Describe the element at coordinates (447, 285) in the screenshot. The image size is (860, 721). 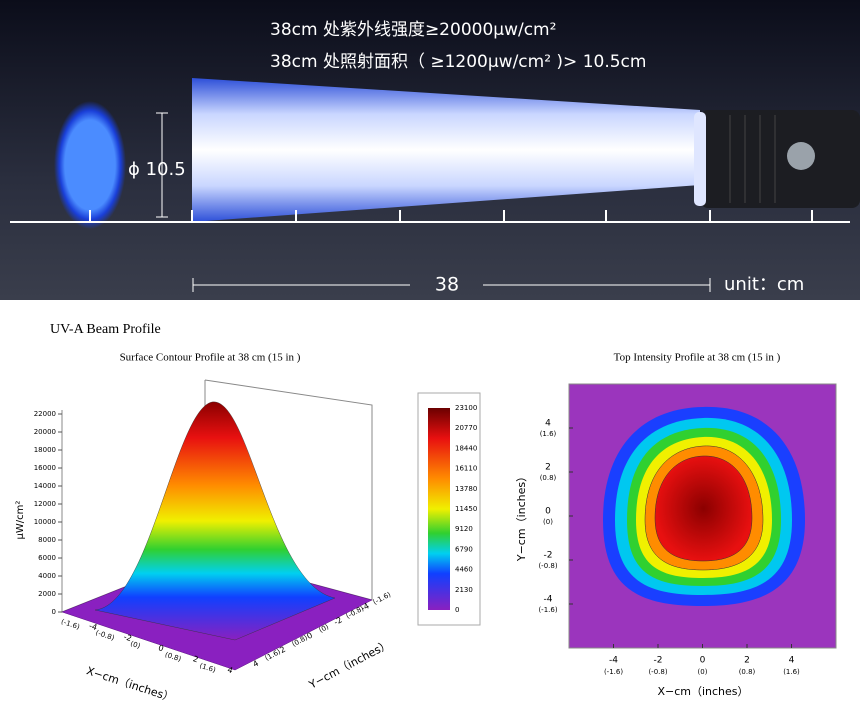
I see `distance-label: 38` at that location.